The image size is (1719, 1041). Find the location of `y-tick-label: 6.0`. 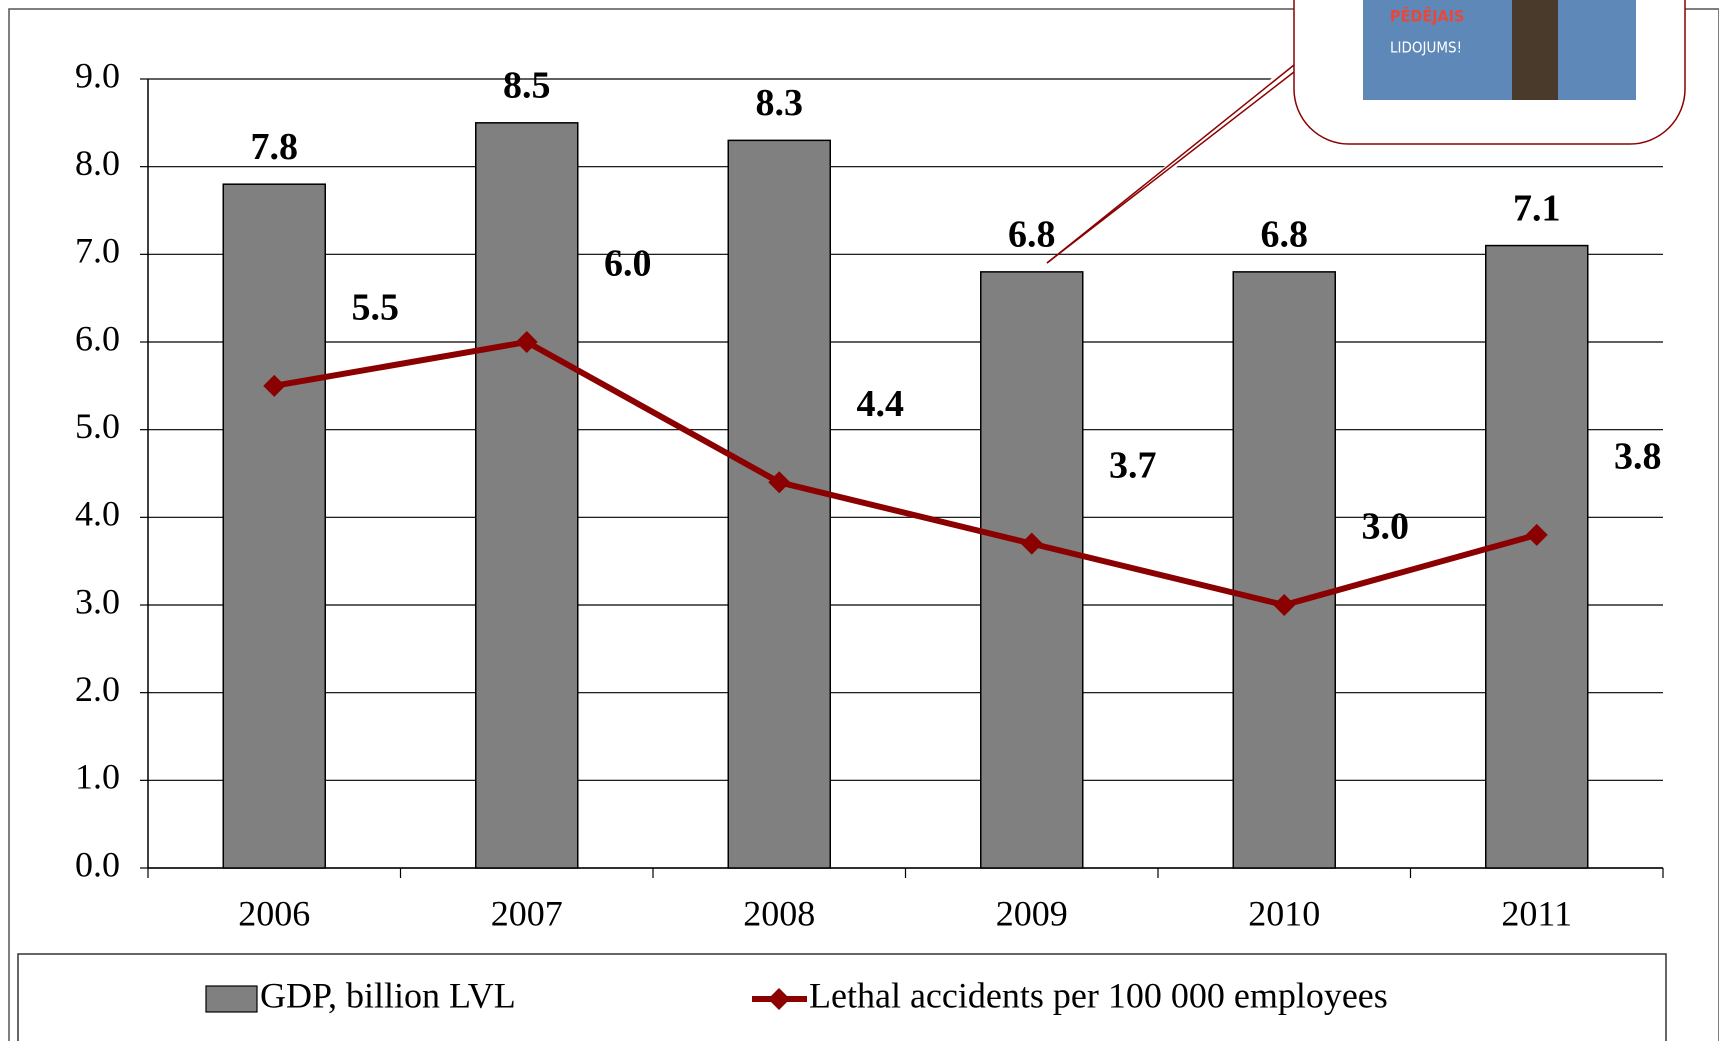

y-tick-label: 6.0 is located at coordinates (97, 338).